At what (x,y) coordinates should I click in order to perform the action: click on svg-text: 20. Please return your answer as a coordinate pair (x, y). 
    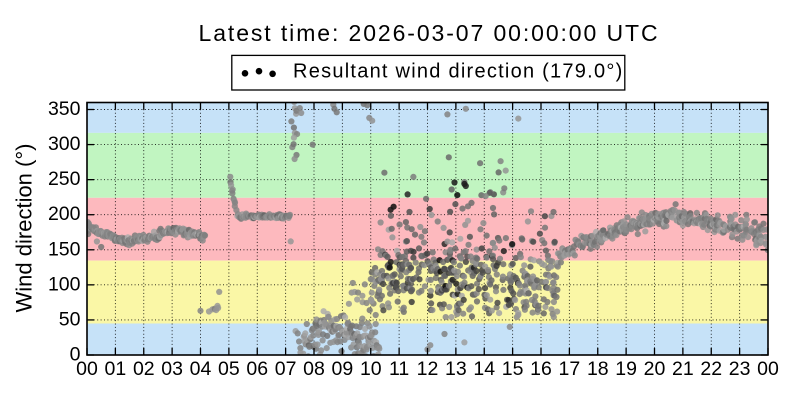
    Looking at the image, I should click on (655, 369).